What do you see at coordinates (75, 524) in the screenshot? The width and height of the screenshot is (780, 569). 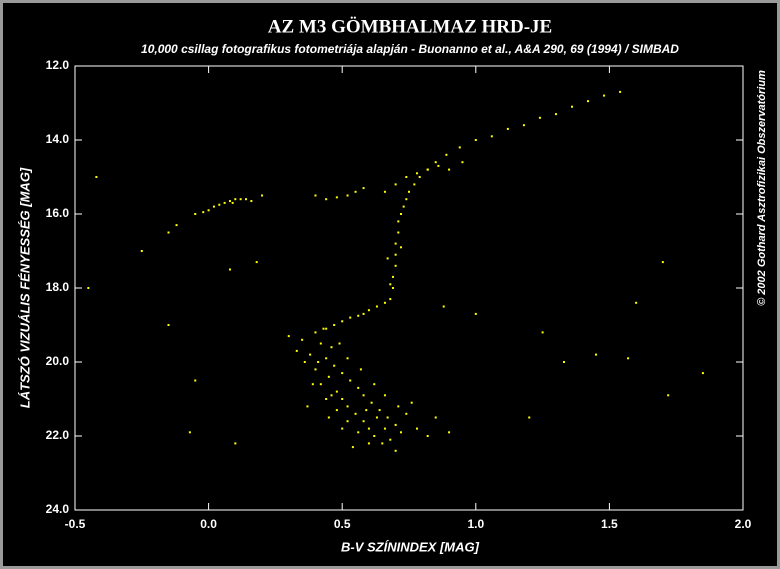 I see `x-tick-label: -0.5` at bounding box center [75, 524].